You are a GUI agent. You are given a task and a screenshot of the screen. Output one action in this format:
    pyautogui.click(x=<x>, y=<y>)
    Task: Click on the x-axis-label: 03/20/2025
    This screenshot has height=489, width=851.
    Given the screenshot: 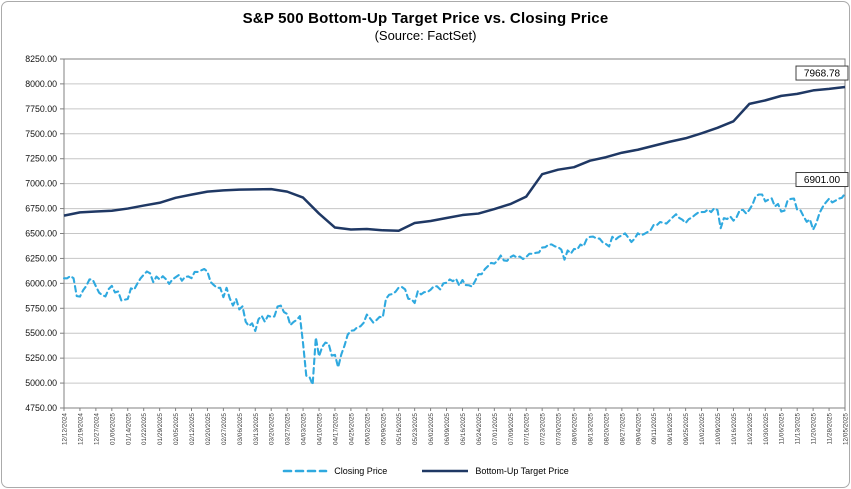 What is the action you would take?
    pyautogui.click(x=272, y=429)
    